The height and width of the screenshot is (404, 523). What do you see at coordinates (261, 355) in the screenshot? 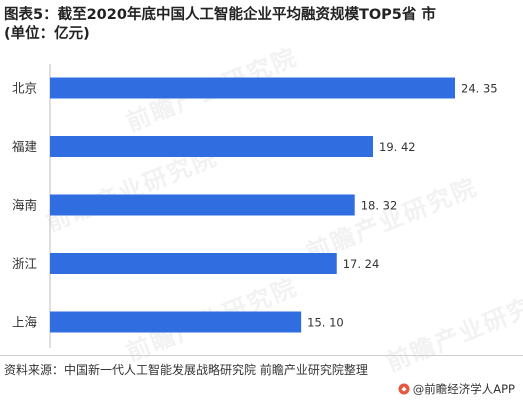
I see `divider` at bounding box center [261, 355].